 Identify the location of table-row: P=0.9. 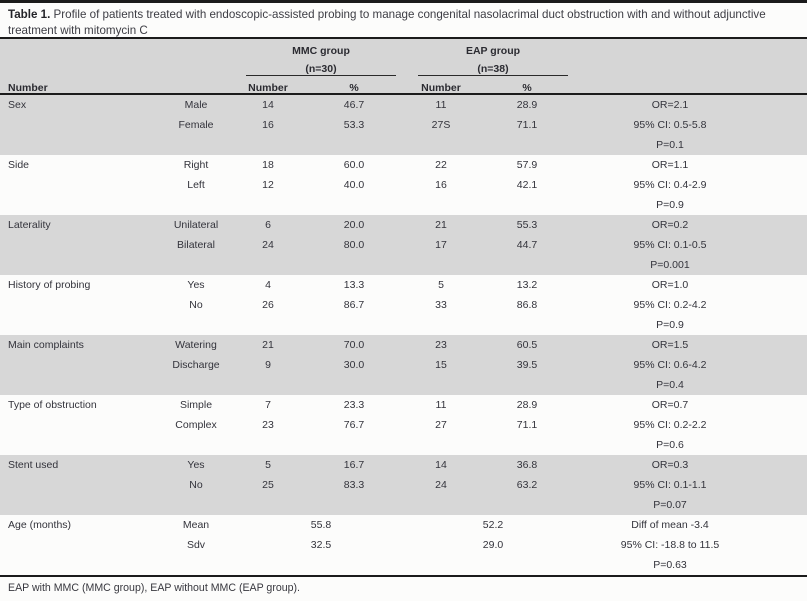
(403, 325).